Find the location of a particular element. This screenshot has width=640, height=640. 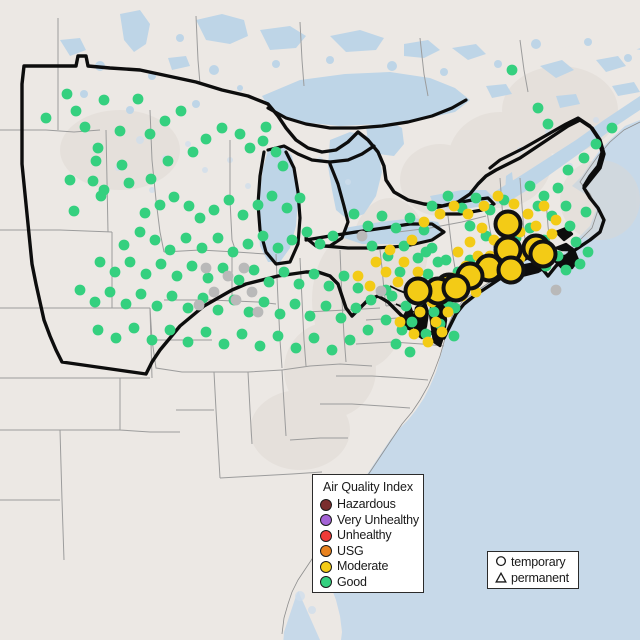

station-marker-emphasized is located at coordinates (511, 270).